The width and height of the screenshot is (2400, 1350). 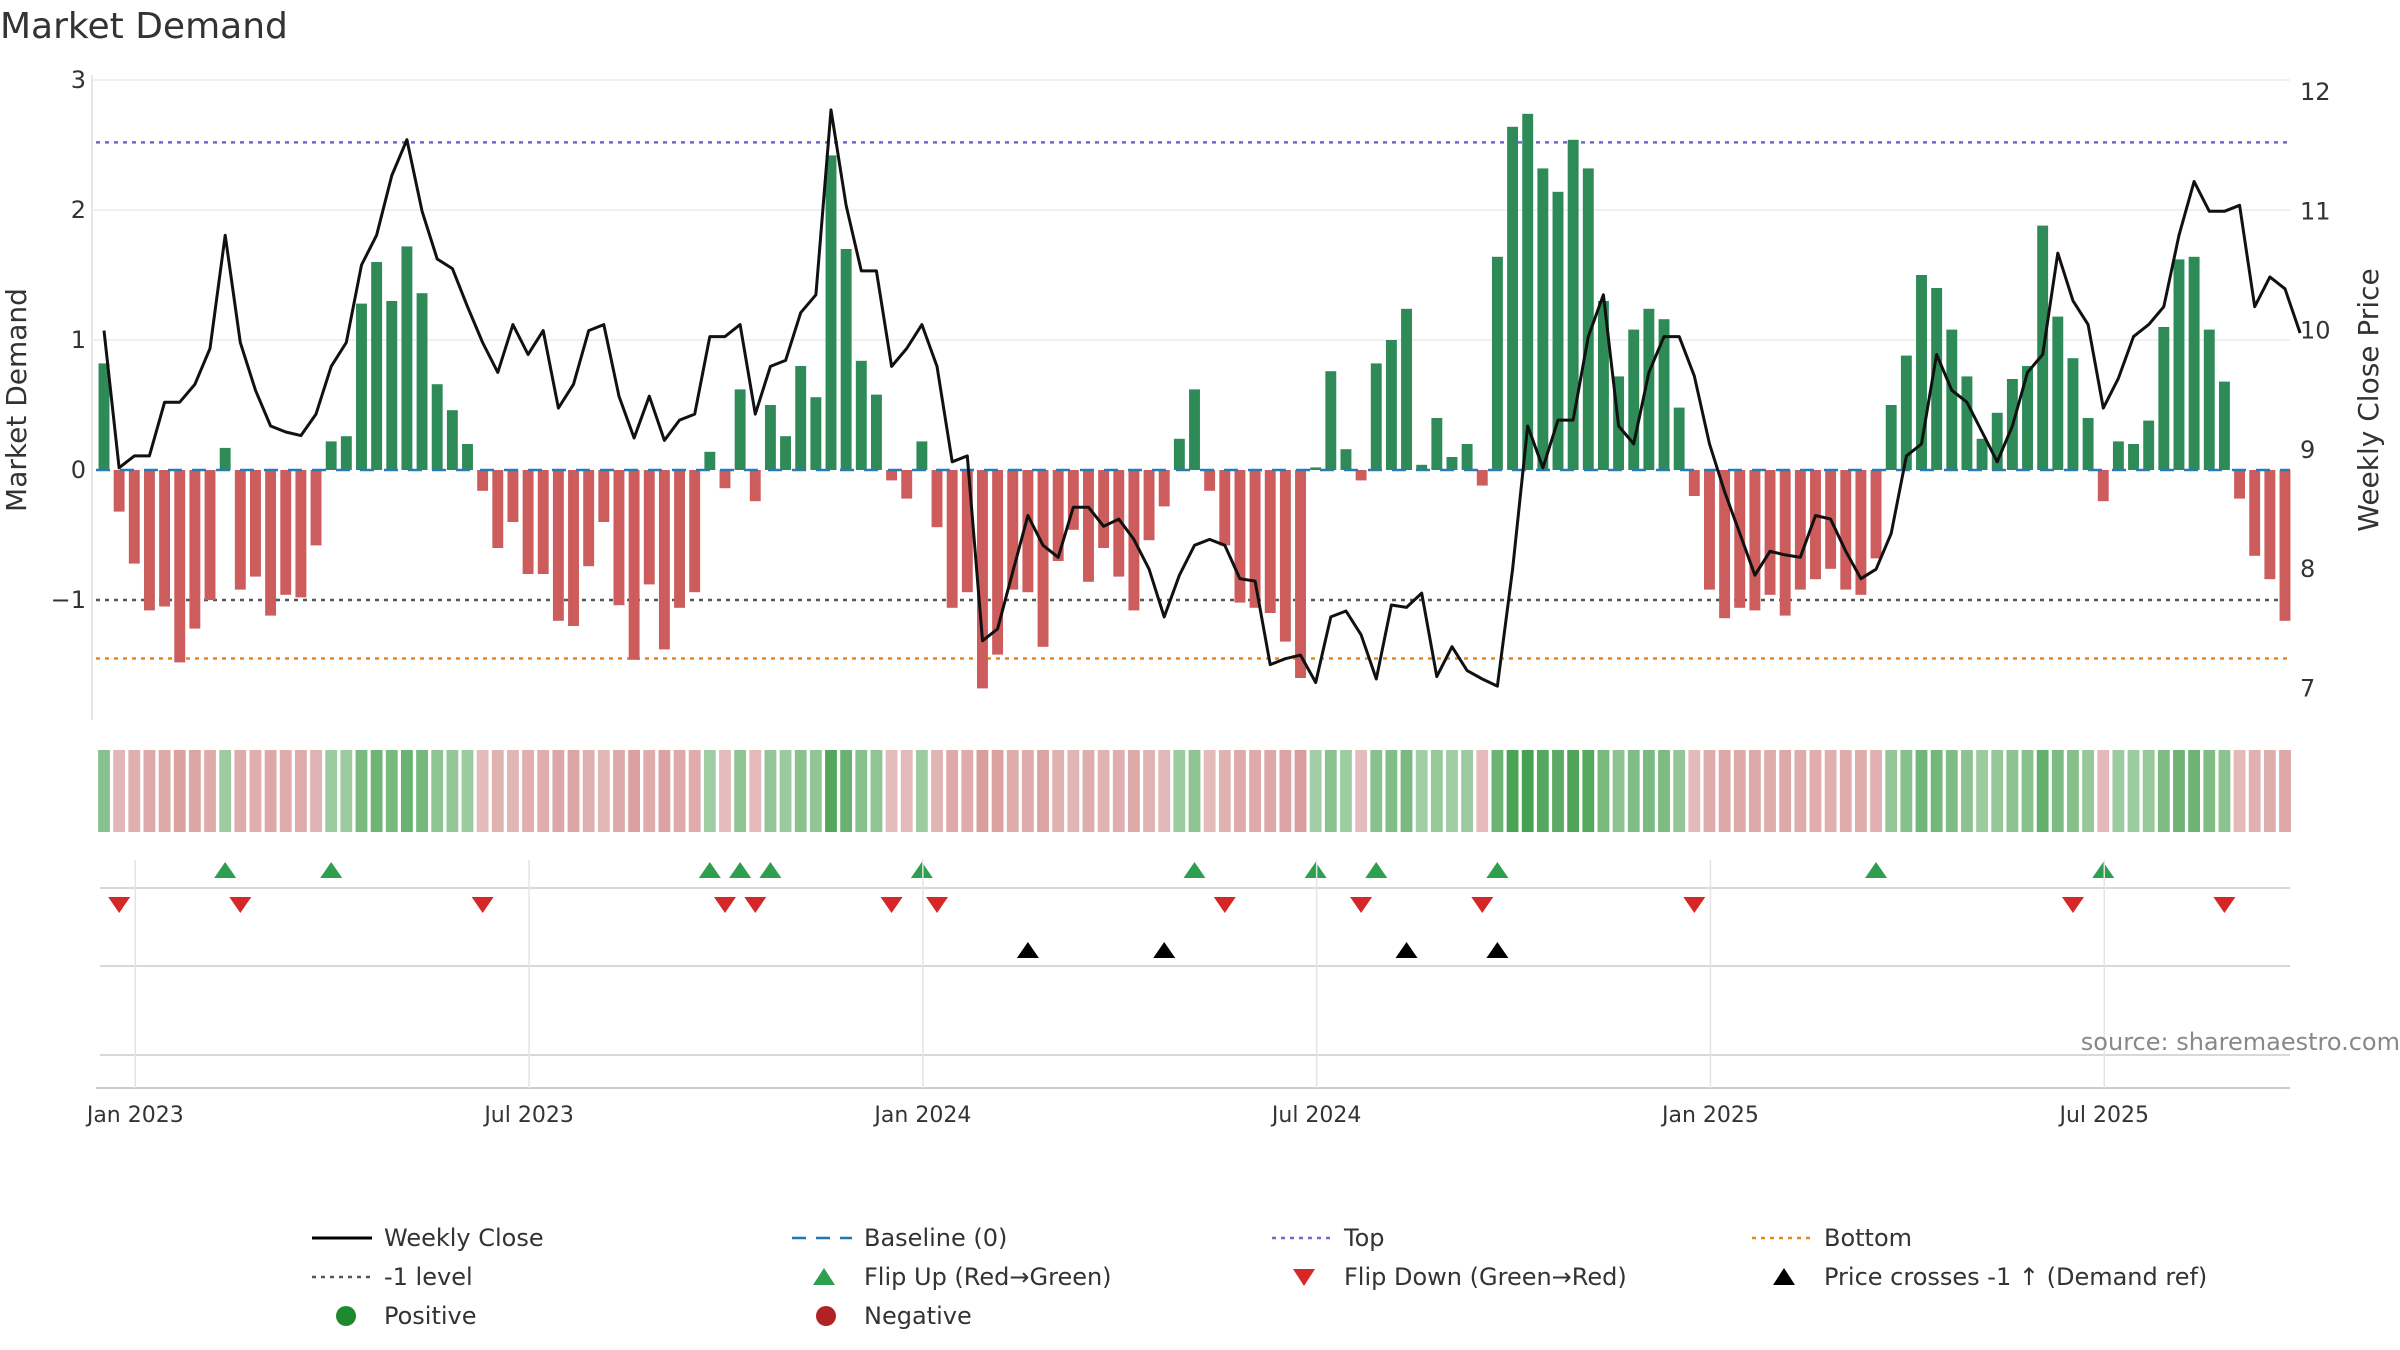 What do you see at coordinates (1172, 887) in the screenshot?
I see `flip-markers` at bounding box center [1172, 887].